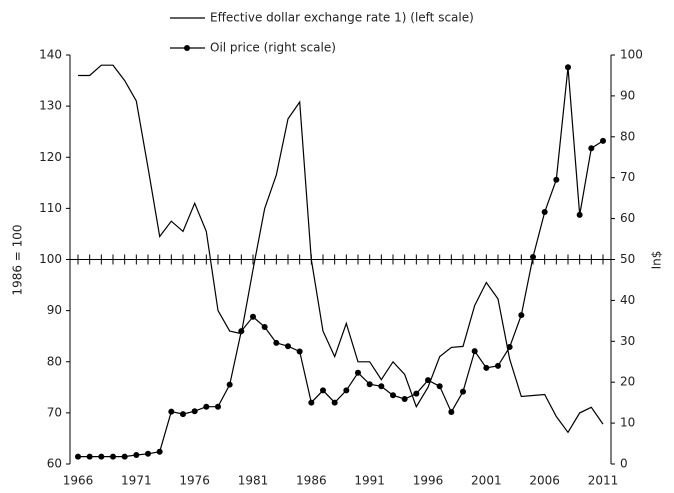 The width and height of the screenshot is (674, 493). What do you see at coordinates (187, 48) in the screenshot?
I see `legend-marker` at bounding box center [187, 48].